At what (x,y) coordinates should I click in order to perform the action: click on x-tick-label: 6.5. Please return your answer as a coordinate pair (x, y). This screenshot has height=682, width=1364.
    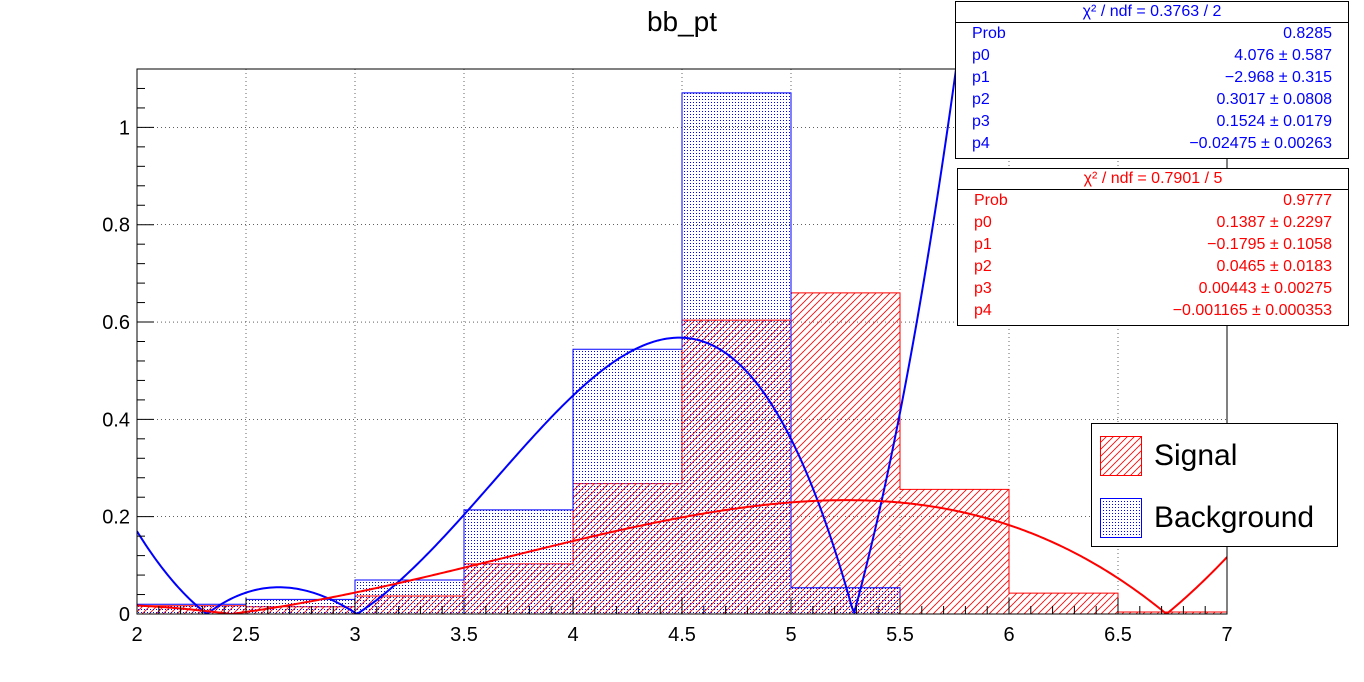
    Looking at the image, I should click on (1118, 635).